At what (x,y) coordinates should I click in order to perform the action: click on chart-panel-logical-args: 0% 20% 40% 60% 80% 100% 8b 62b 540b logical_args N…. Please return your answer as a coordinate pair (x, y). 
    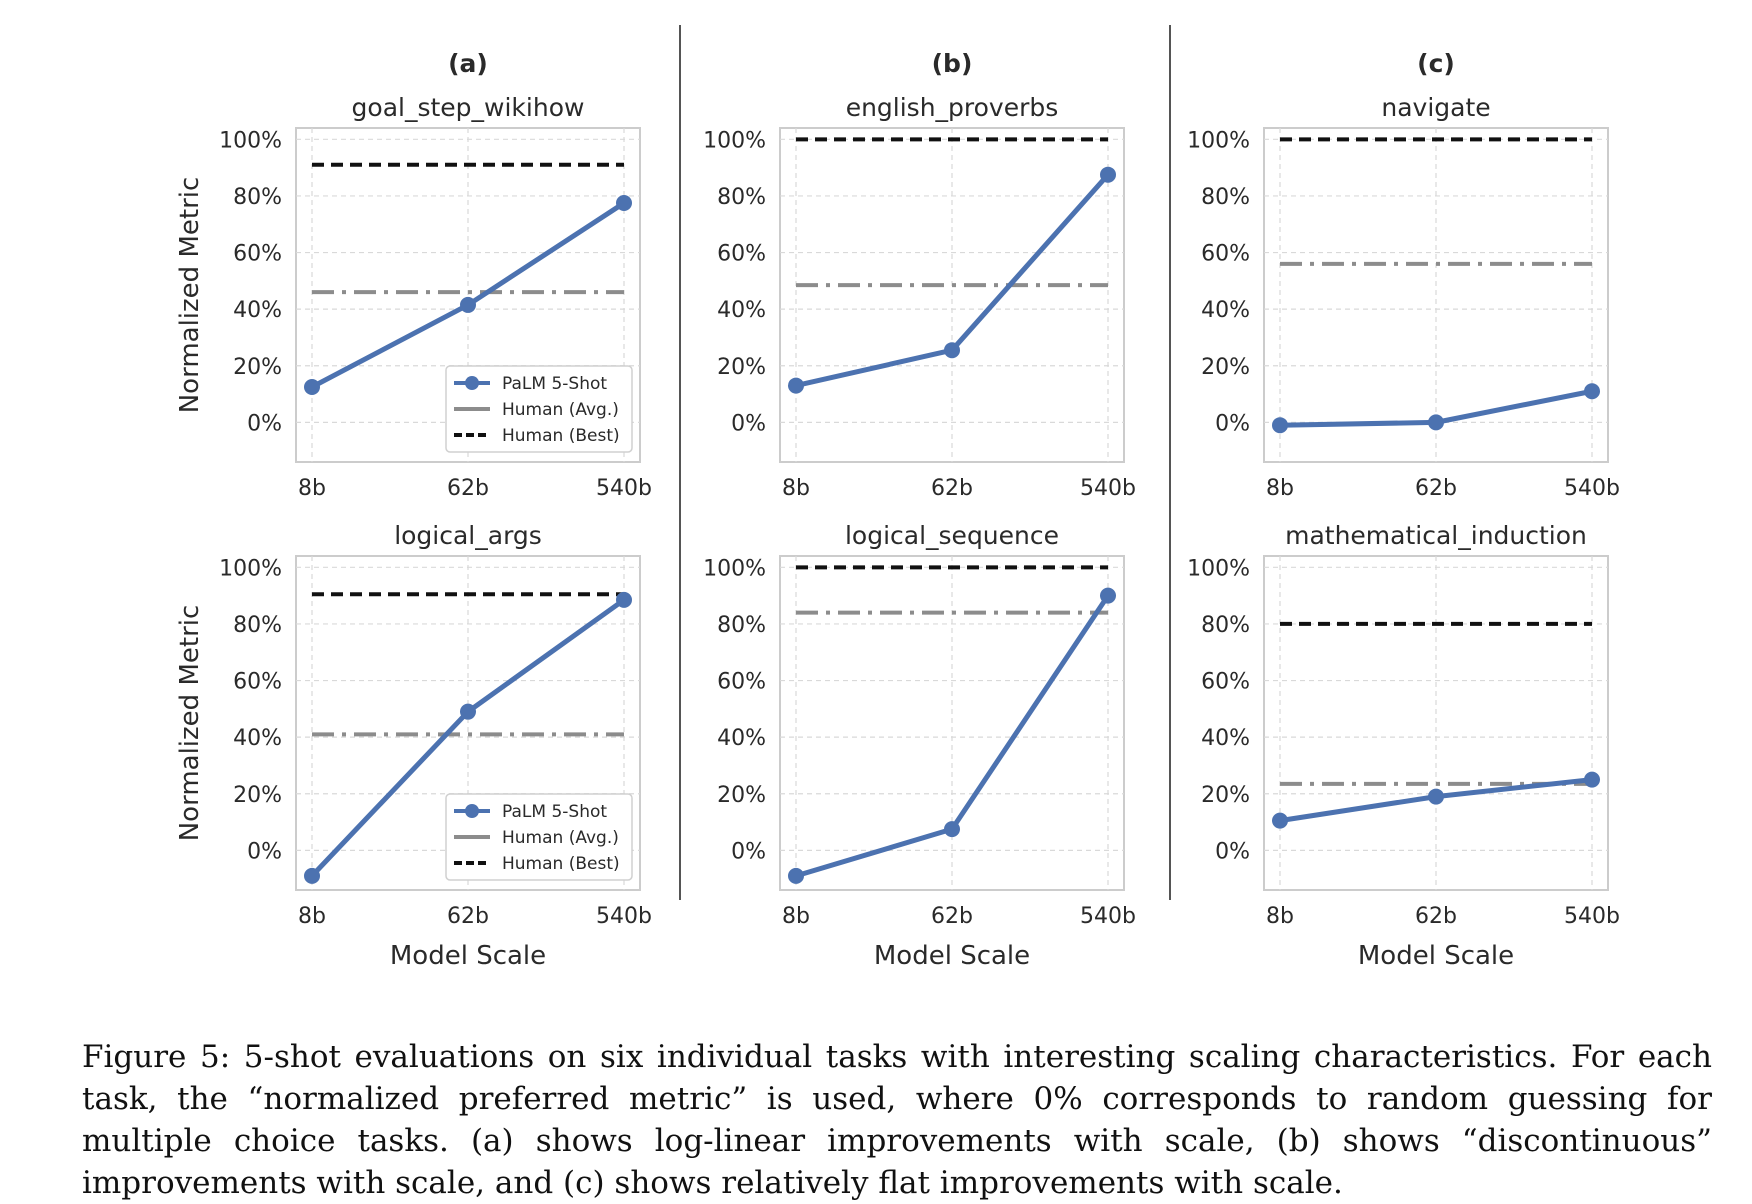
    Looking at the image, I should click on (413, 746).